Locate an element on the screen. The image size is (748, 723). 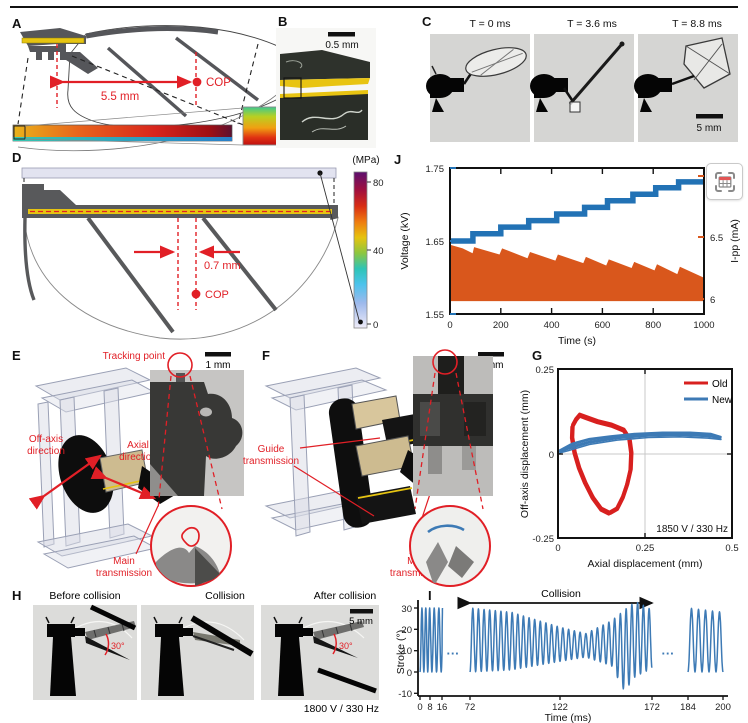
xlabel-g: Axial displacement (mm) is located at coordinates (645, 564).